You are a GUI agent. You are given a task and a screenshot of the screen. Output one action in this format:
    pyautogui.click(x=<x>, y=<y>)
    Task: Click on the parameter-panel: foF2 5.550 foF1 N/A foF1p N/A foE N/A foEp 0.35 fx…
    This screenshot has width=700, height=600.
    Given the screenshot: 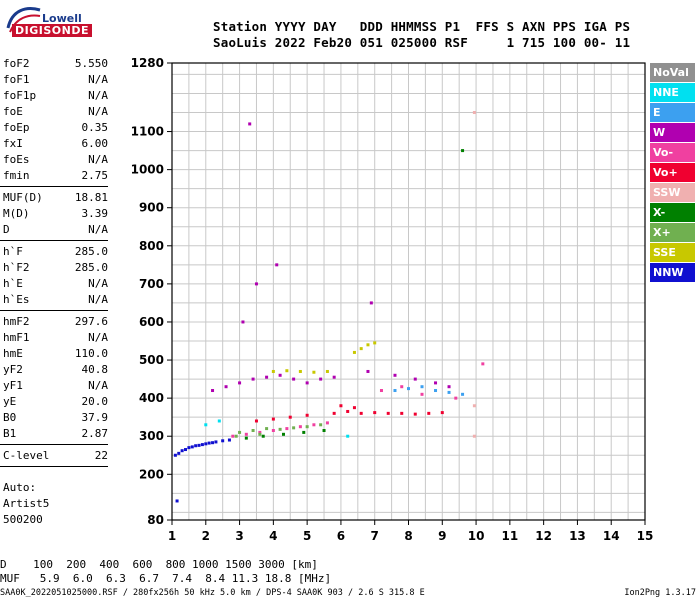 What is the action you would take?
    pyautogui.click(x=54, y=263)
    